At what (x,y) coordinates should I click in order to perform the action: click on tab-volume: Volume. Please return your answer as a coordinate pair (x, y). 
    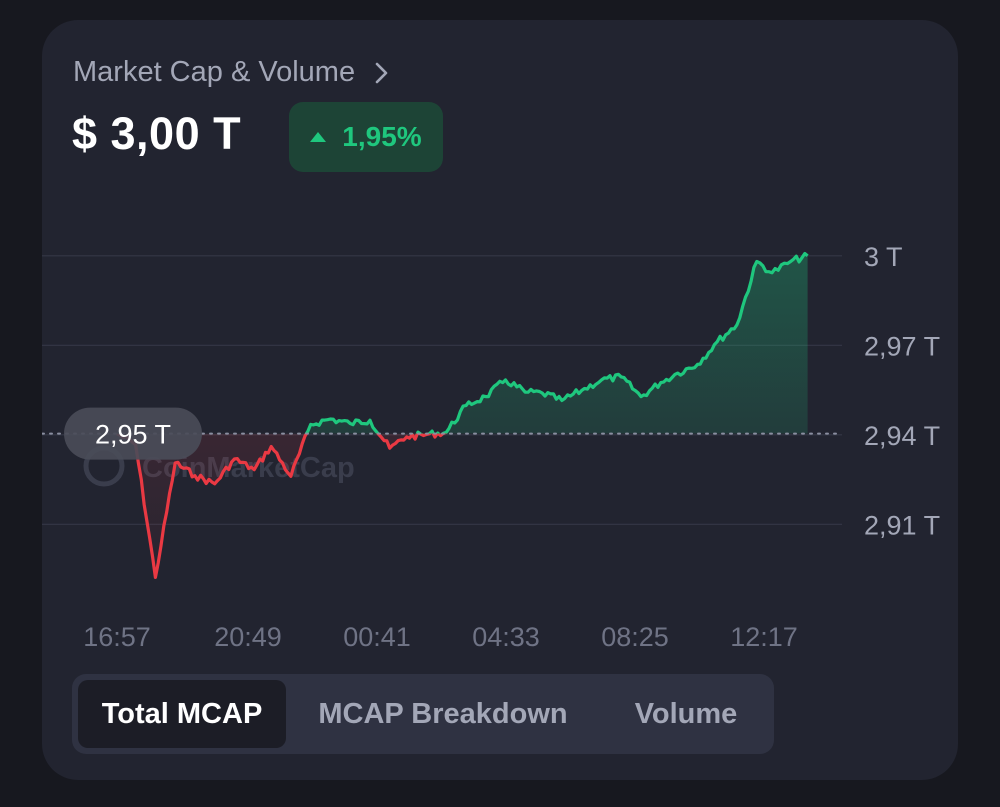
    Looking at the image, I should click on (686, 713).